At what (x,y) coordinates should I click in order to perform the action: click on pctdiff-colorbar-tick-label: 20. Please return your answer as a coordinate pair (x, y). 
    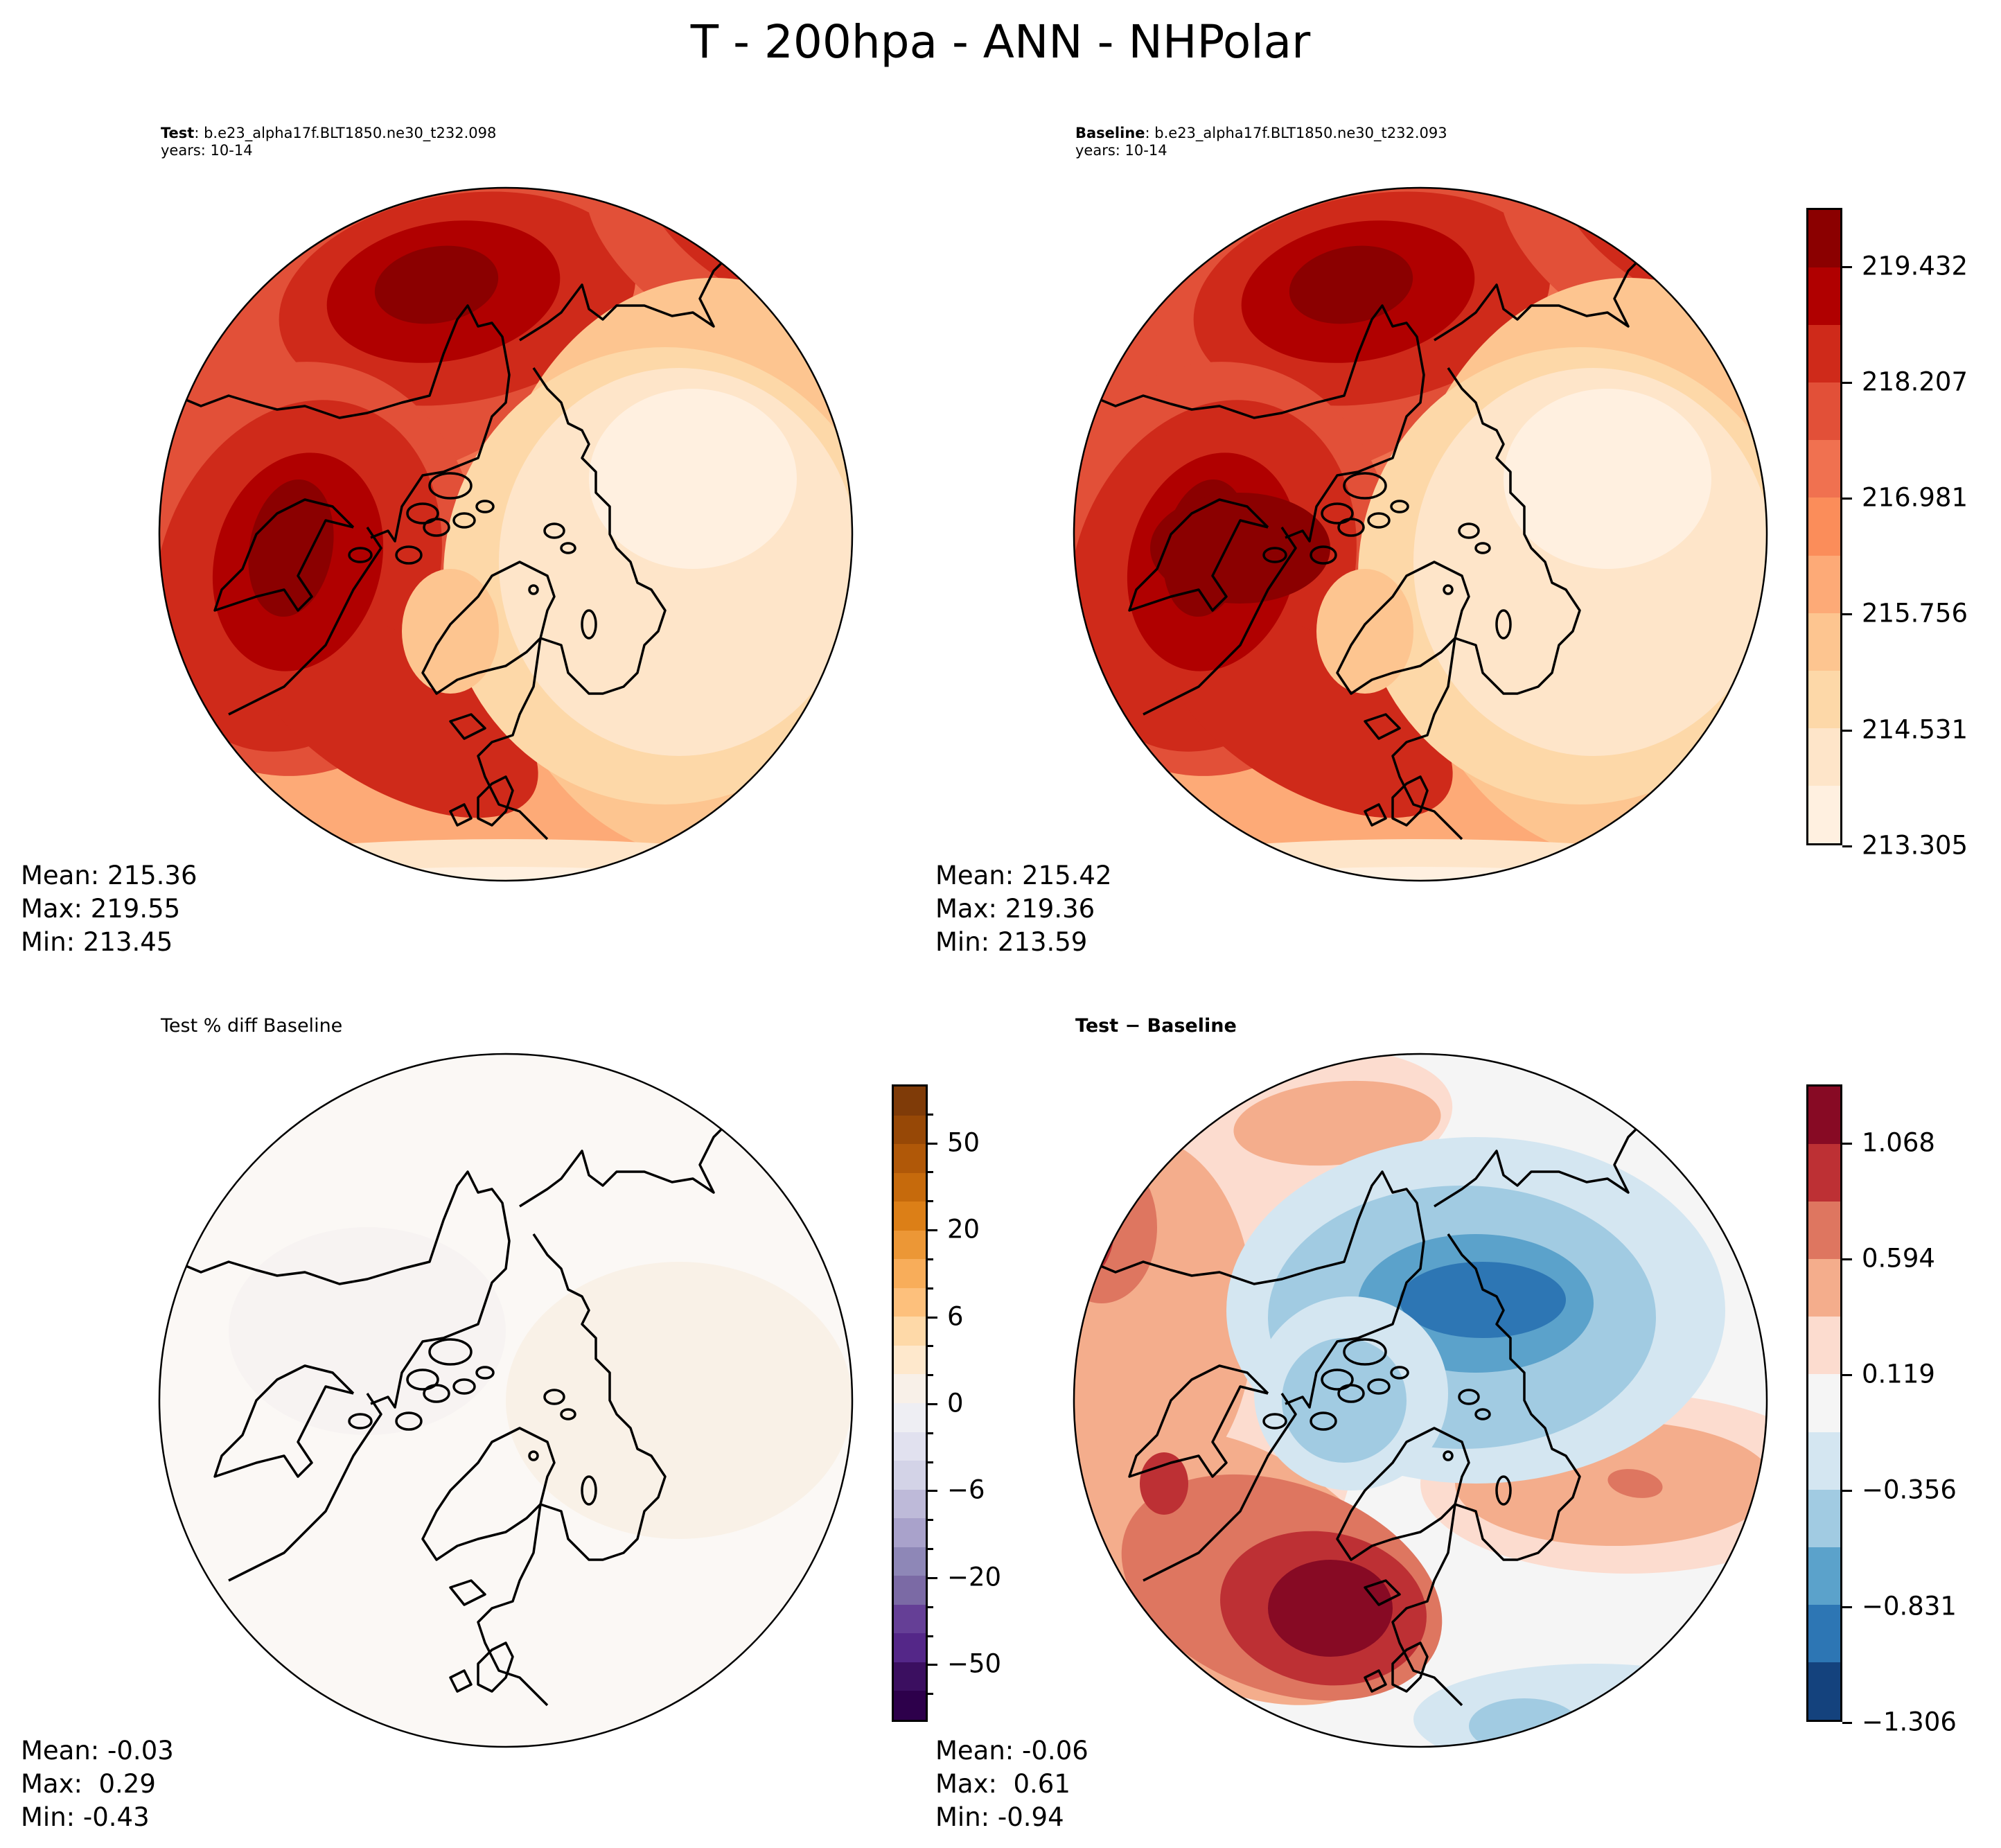
    Looking at the image, I should click on (964, 1229).